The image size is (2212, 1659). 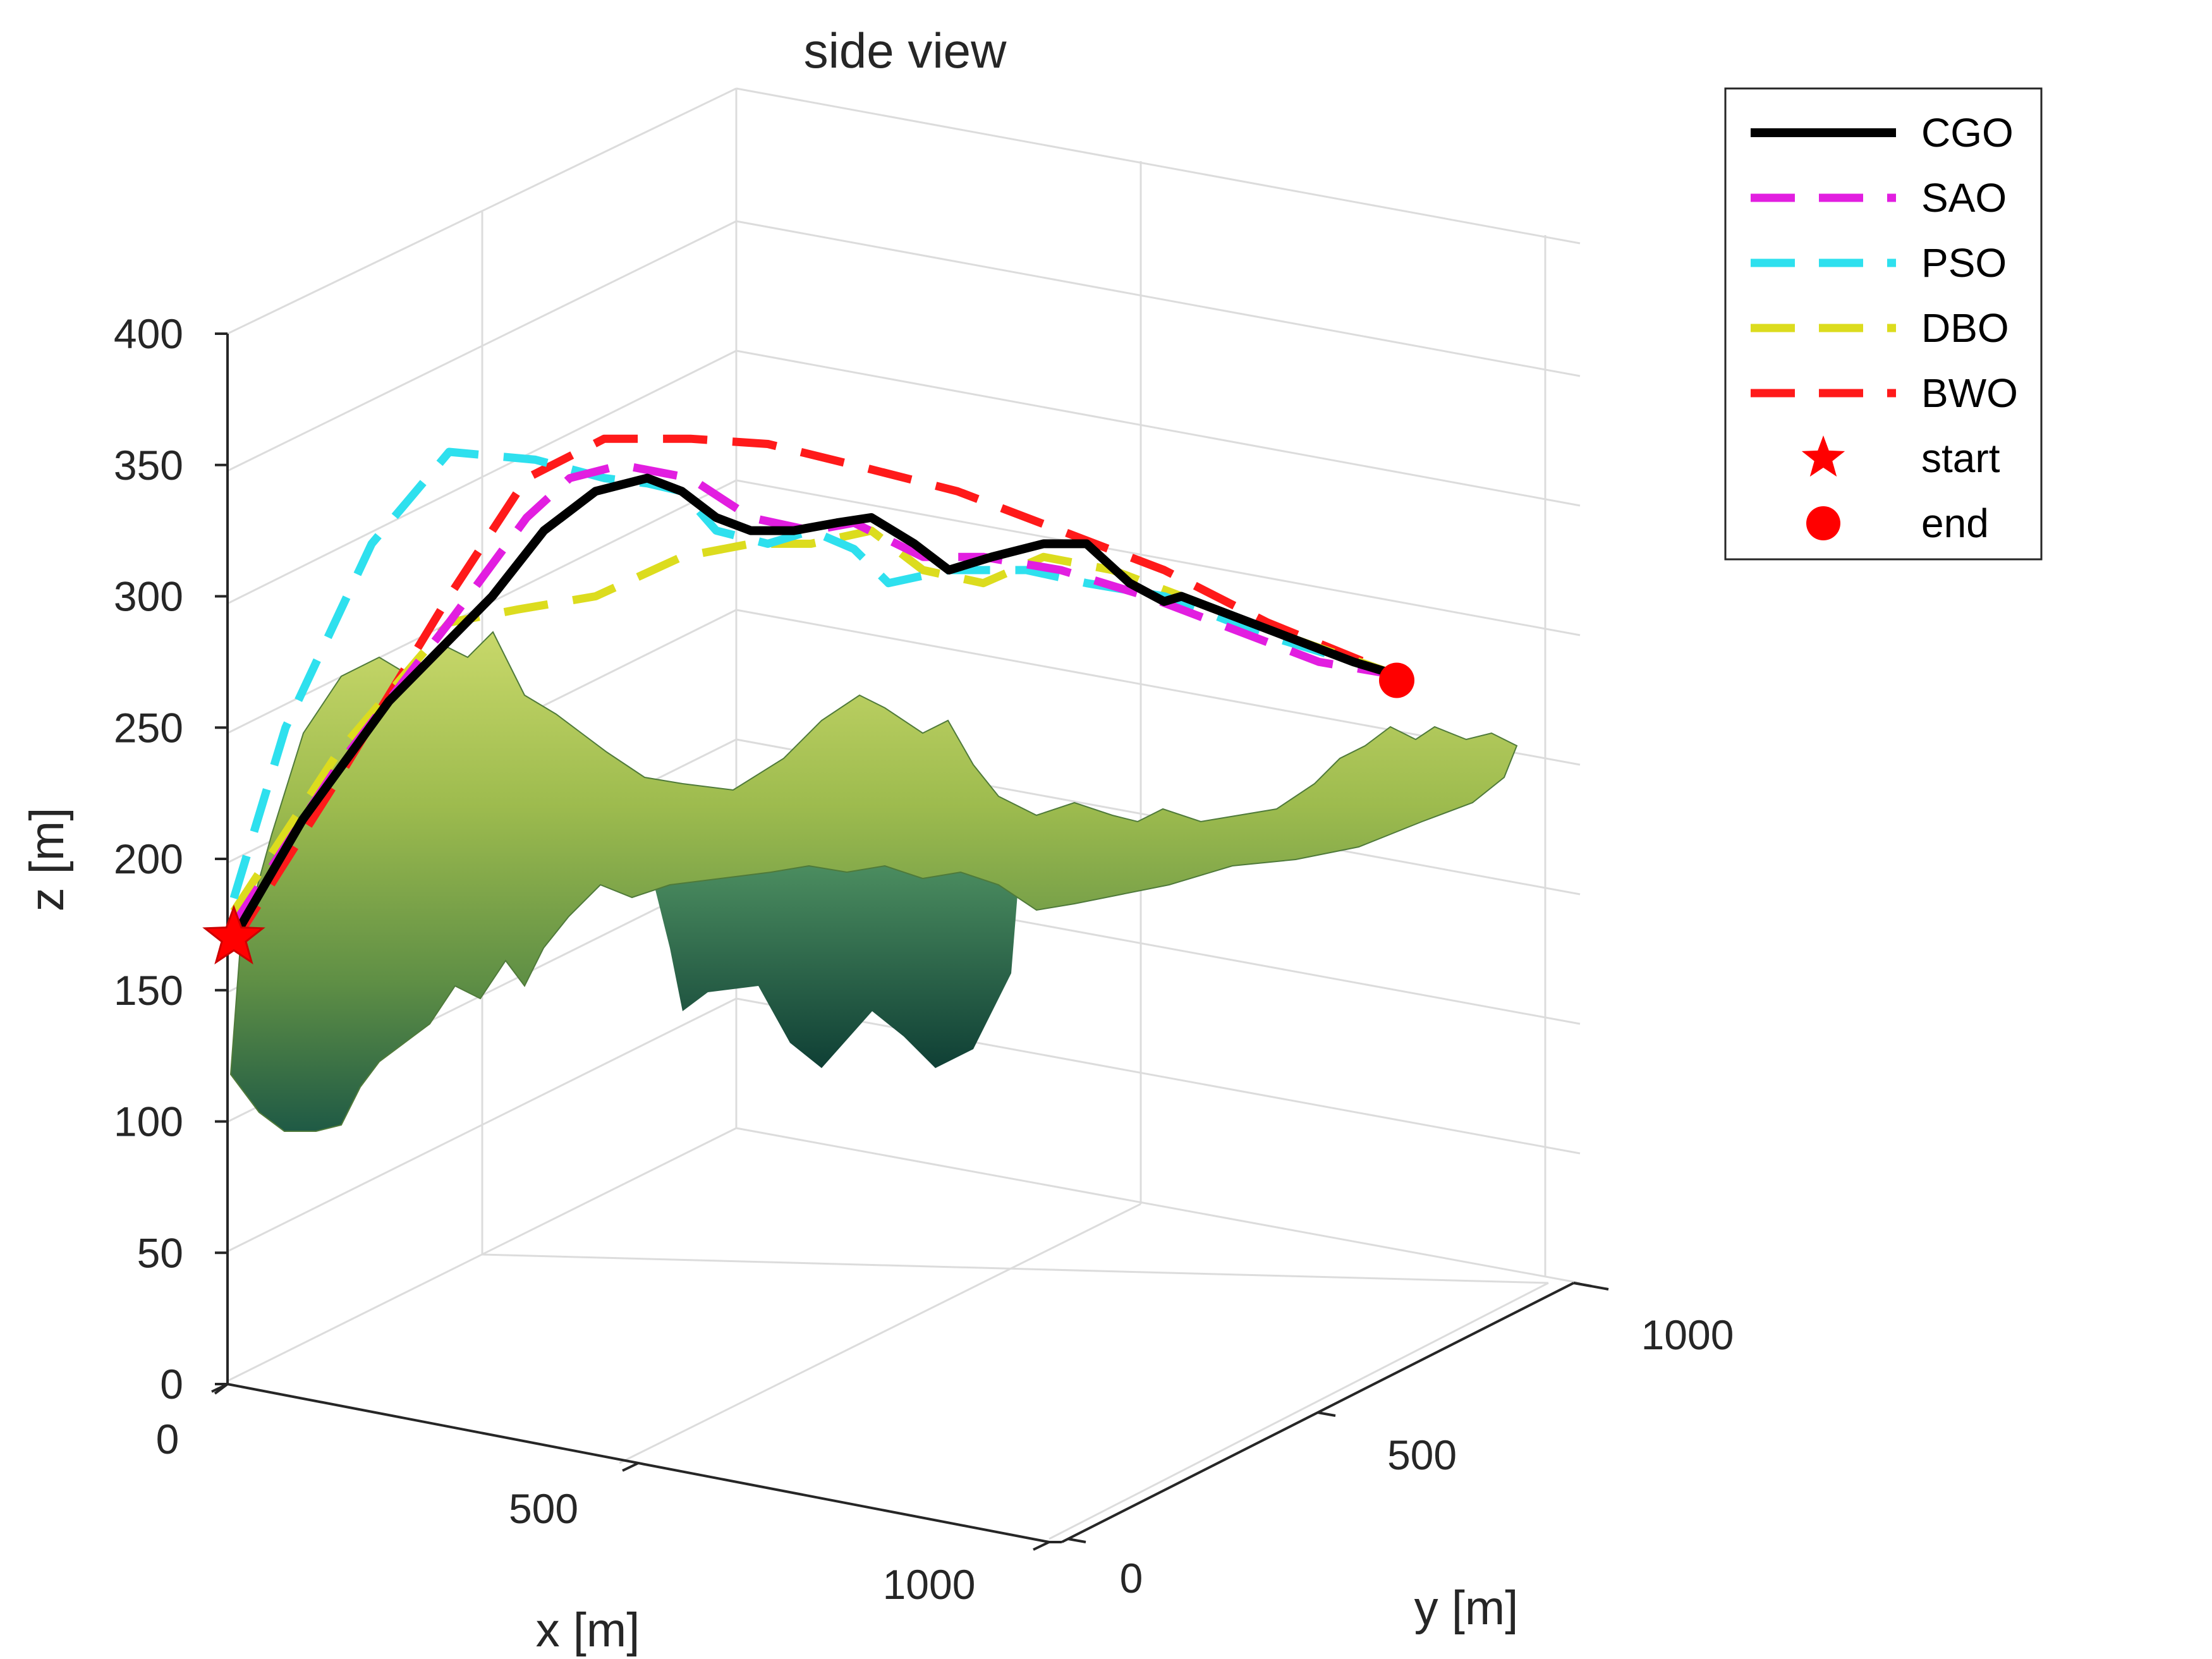 What do you see at coordinates (929, 1584) in the screenshot?
I see `x-tick-label: 1000` at bounding box center [929, 1584].